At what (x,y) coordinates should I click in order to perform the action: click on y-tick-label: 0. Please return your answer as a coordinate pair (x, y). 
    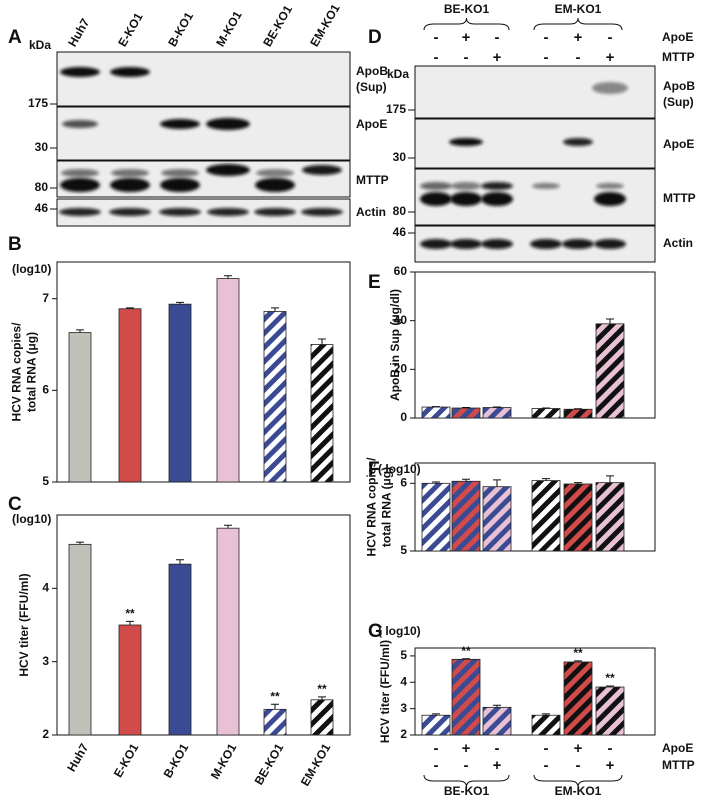
    Looking at the image, I should click on (403, 417).